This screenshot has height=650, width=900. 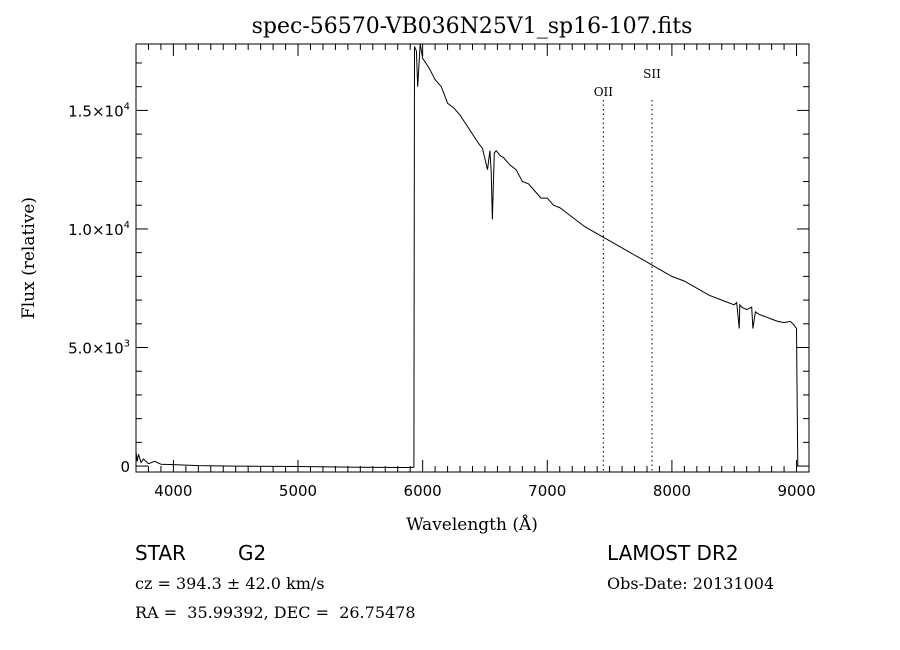 What do you see at coordinates (29, 258) in the screenshot?
I see `y-axis-label: Flux (relative)` at bounding box center [29, 258].